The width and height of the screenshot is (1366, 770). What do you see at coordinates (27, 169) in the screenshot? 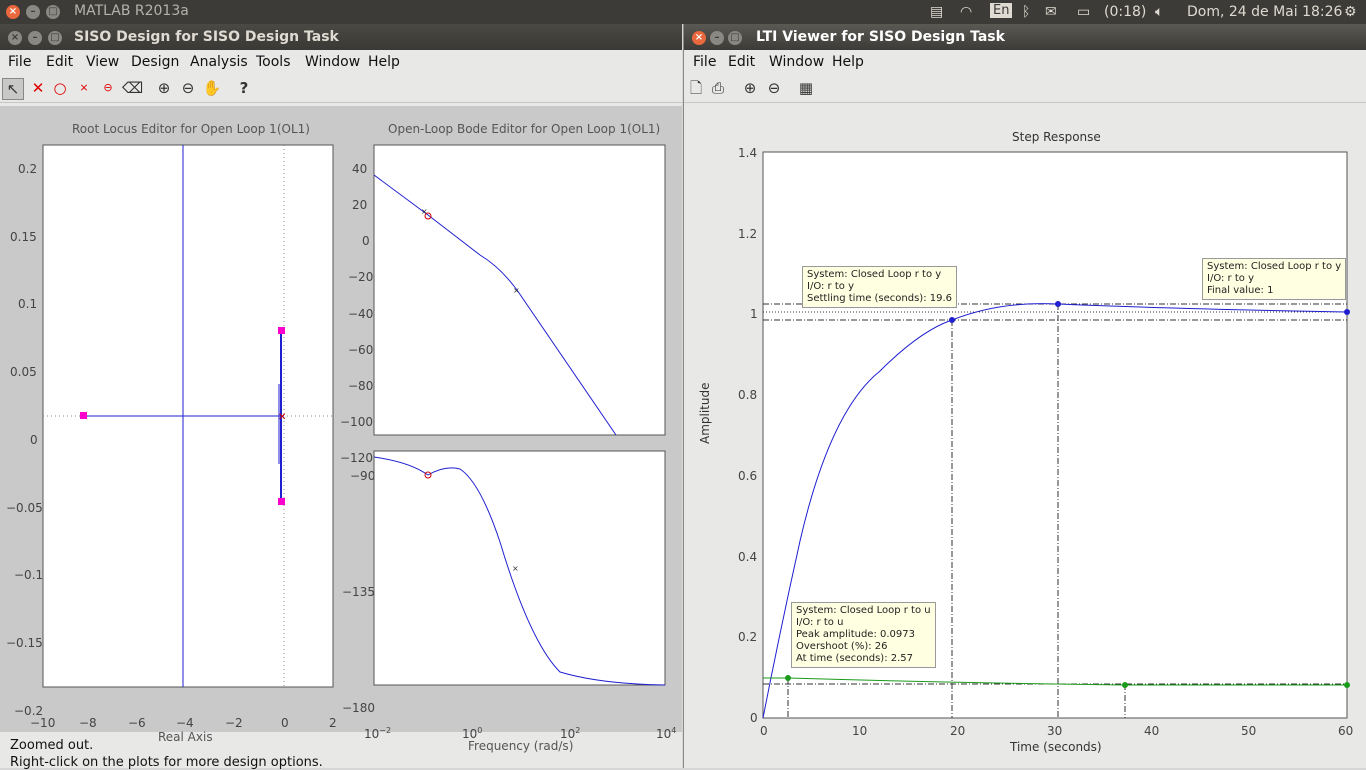
I see `rl-ytick: 0.2` at bounding box center [27, 169].